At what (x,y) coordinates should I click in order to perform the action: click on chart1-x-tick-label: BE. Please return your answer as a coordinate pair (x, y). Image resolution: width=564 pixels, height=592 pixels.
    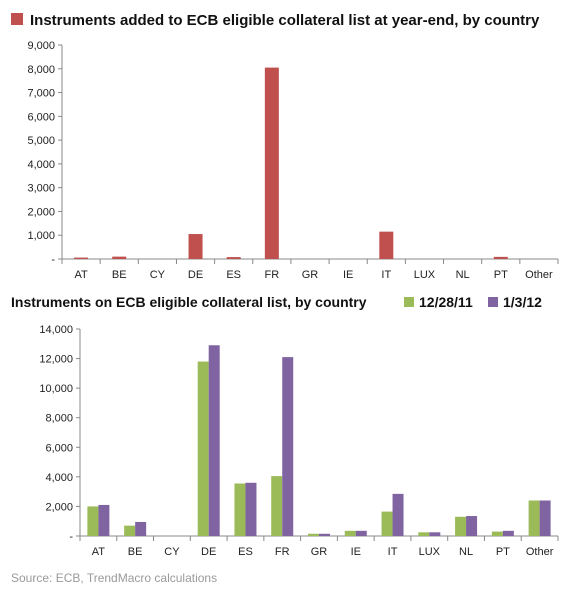
    Looking at the image, I should click on (119, 275).